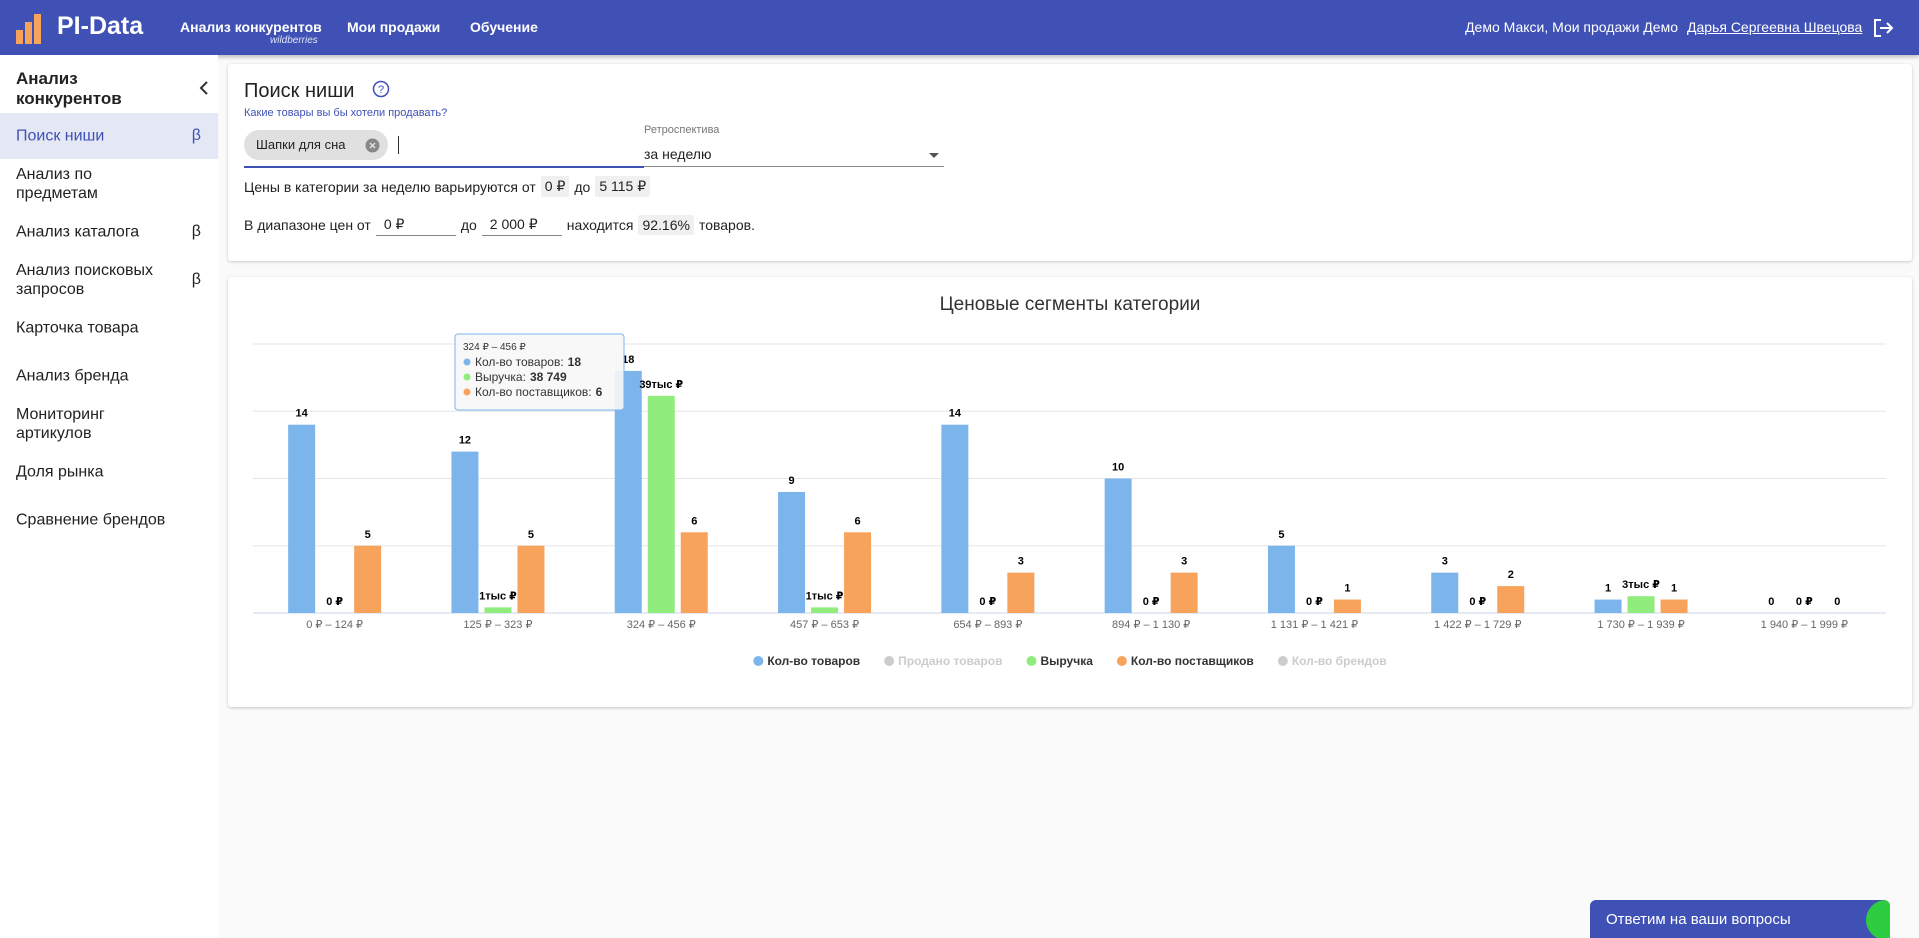  I want to click on x-tick-label: 1 940 ₽ – 1 999 ₽, so click(1804, 625).